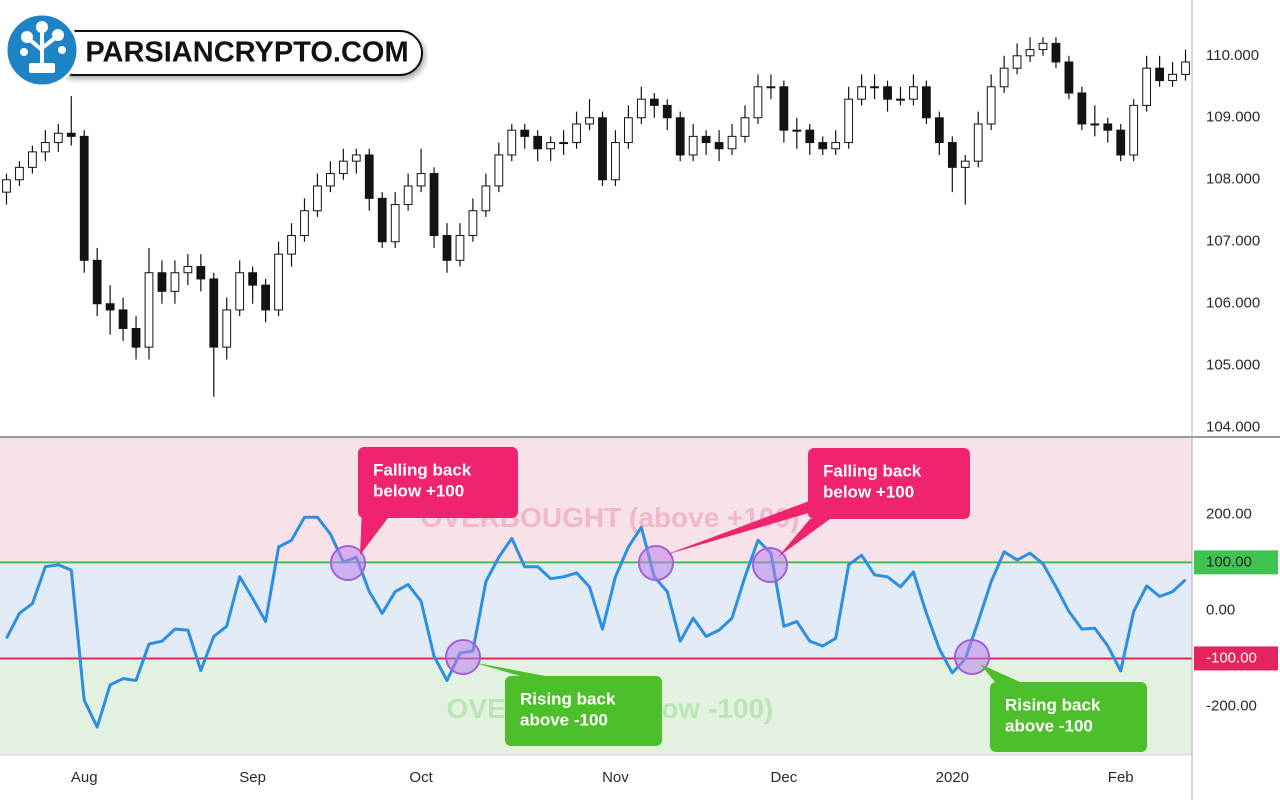  I want to click on overbought-zone, so click(596, 500).